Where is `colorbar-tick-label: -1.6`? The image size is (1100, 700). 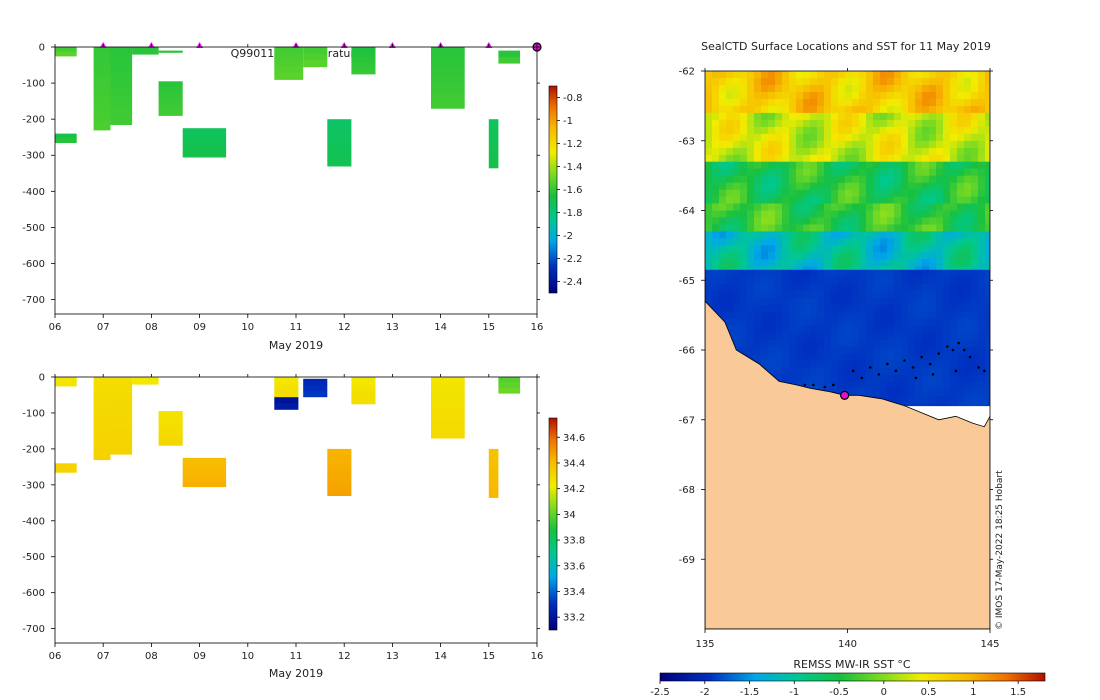
colorbar-tick-label: -1.6 is located at coordinates (573, 190).